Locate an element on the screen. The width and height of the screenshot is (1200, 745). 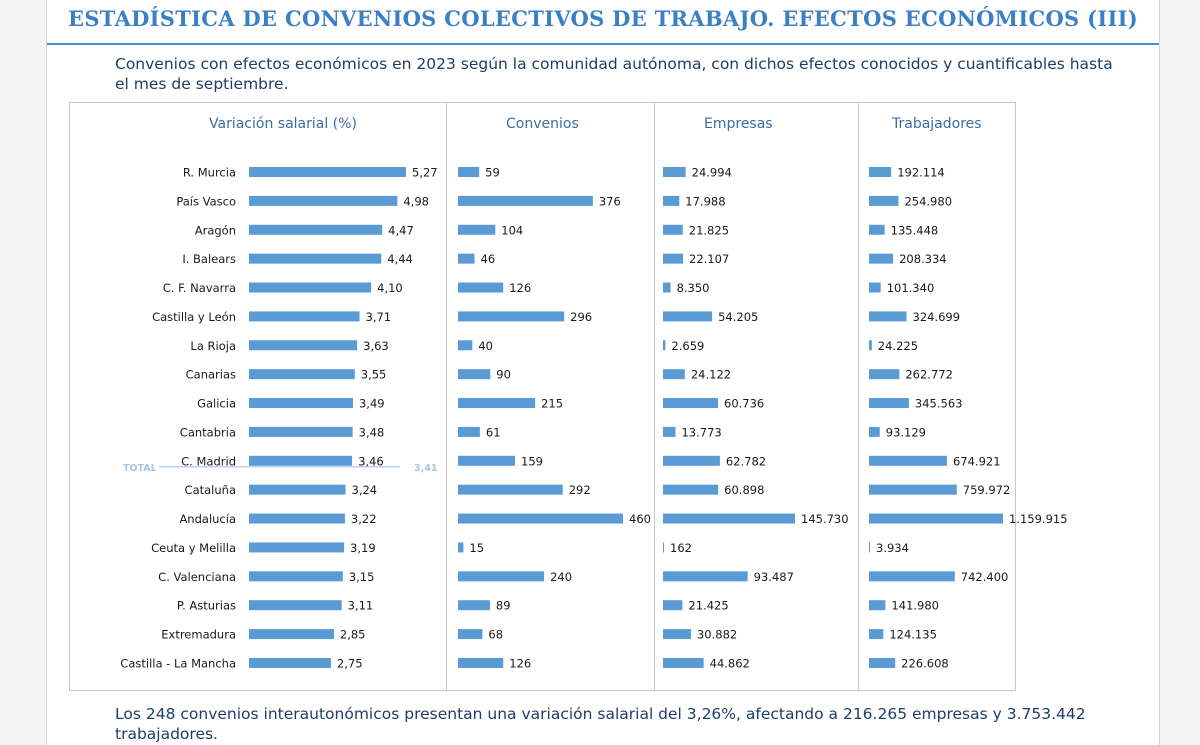
data-label: 93.487 is located at coordinates (774, 577).